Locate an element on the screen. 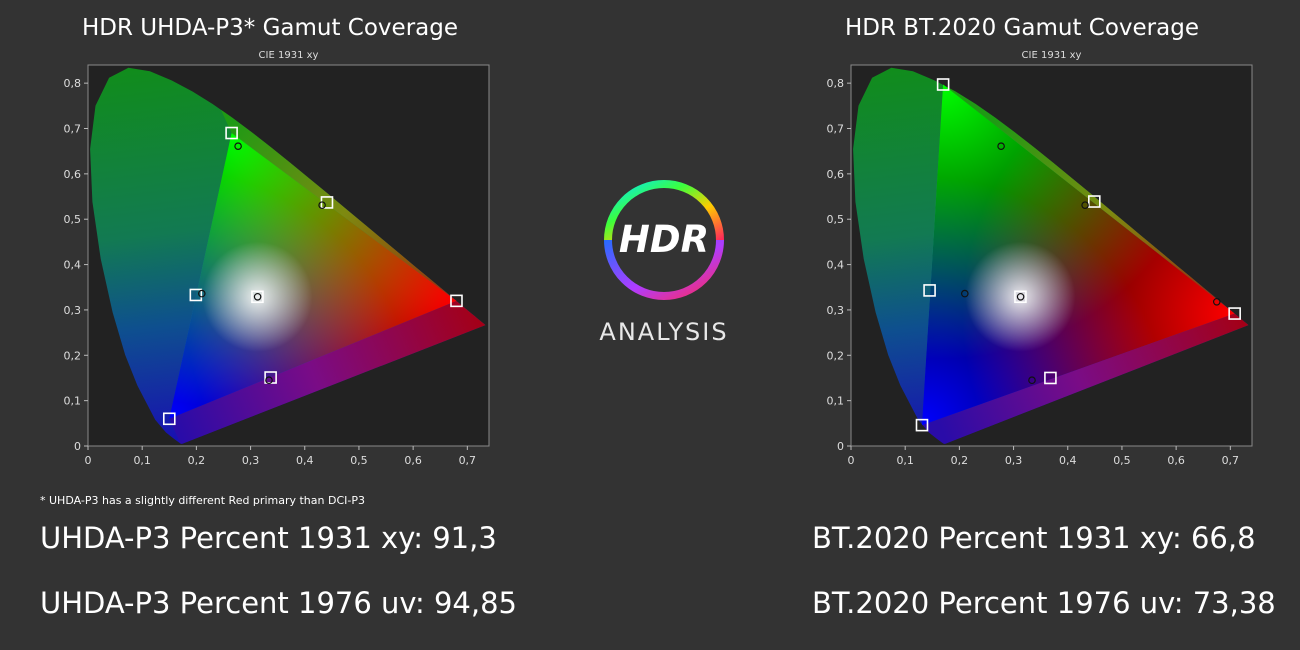 This screenshot has width=1300, height=650. measured-point-red is located at coordinates (1216, 301).